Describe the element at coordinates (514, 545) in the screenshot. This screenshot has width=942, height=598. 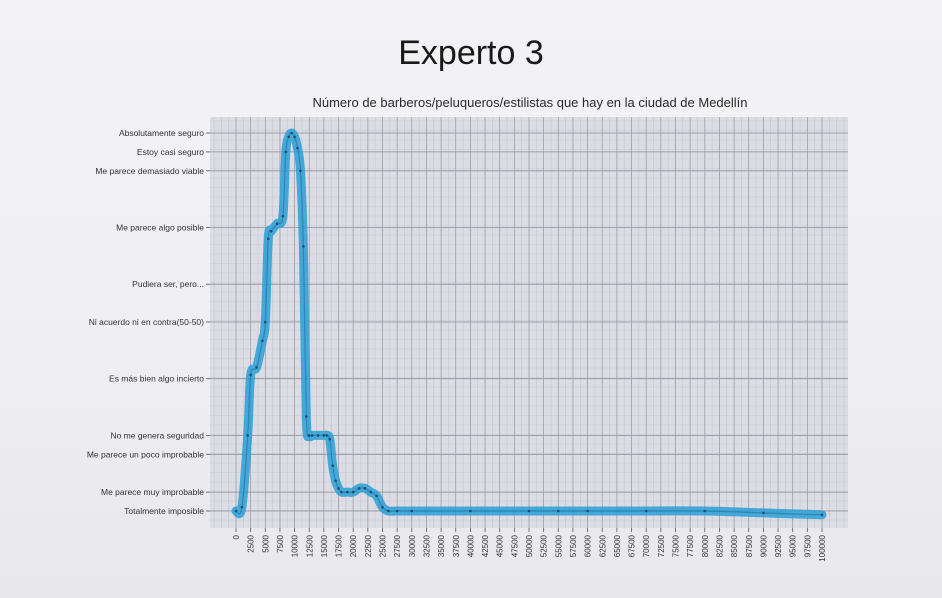
I see `x-tick-label: 47500` at that location.